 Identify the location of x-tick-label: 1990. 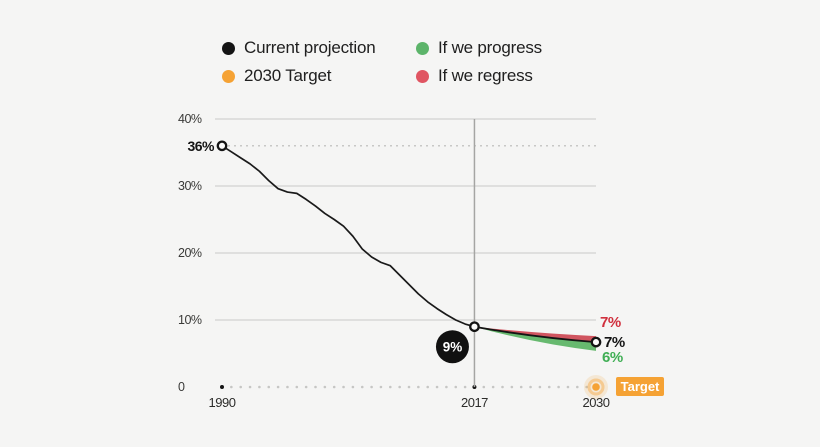
(222, 402).